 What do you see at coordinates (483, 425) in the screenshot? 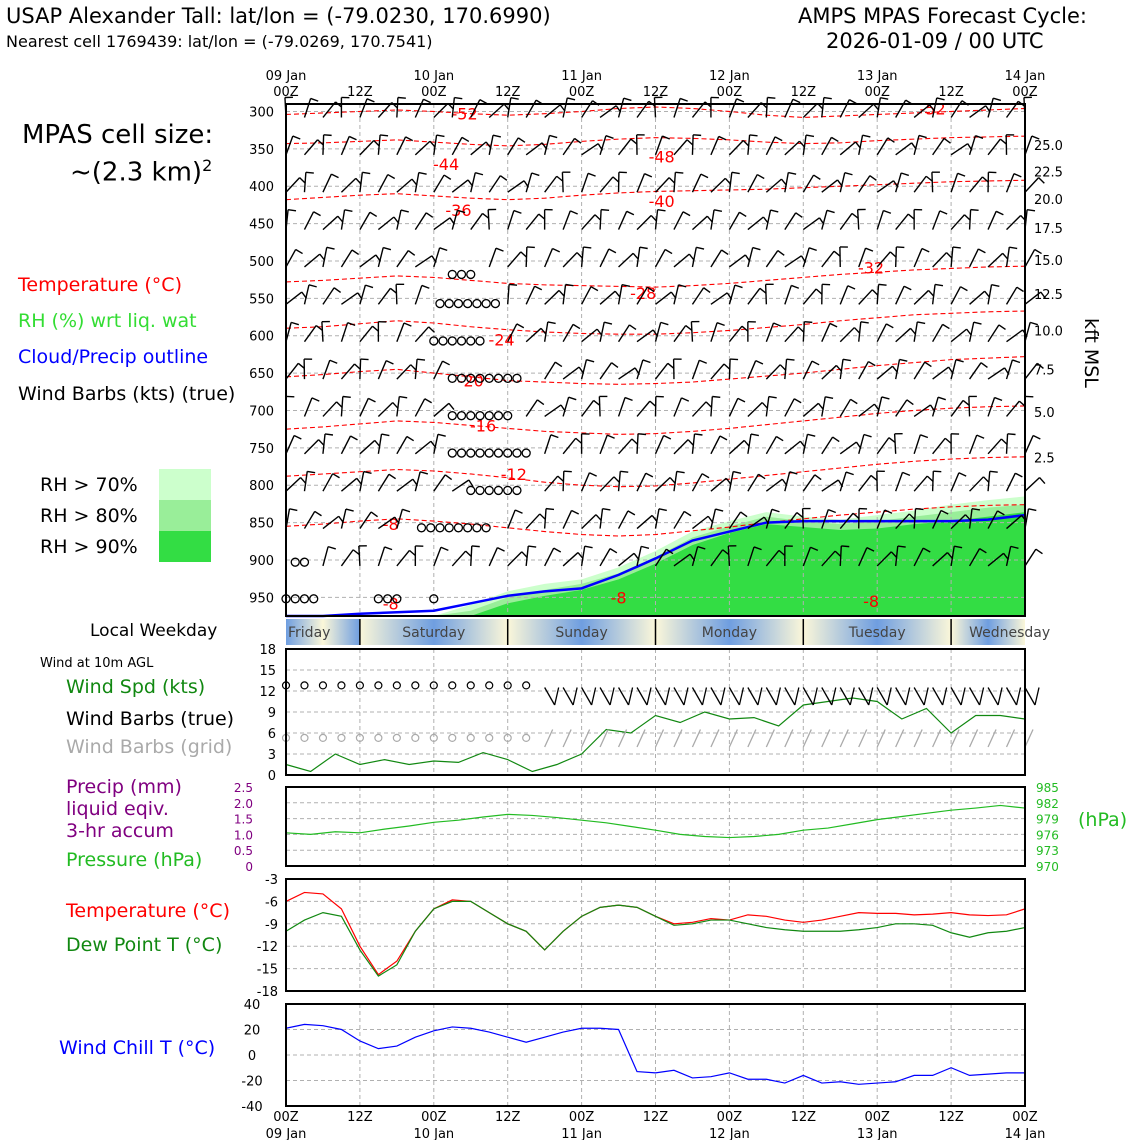
I see `isotherm-label: -16` at bounding box center [483, 425].